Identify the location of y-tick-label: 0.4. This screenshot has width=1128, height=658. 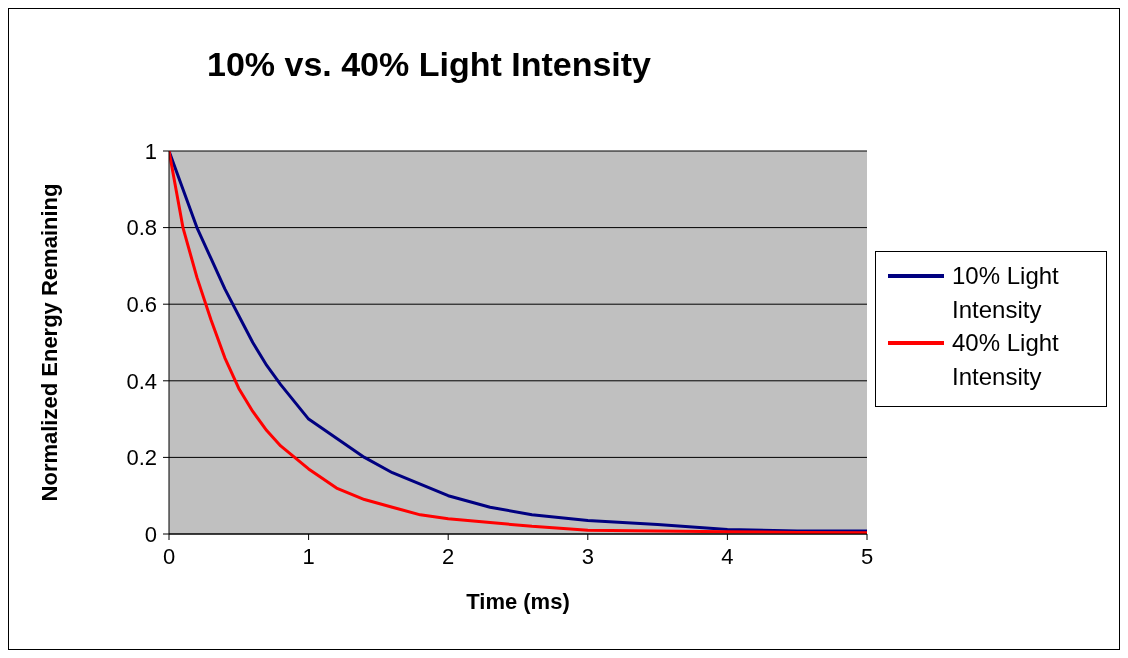
(141, 381).